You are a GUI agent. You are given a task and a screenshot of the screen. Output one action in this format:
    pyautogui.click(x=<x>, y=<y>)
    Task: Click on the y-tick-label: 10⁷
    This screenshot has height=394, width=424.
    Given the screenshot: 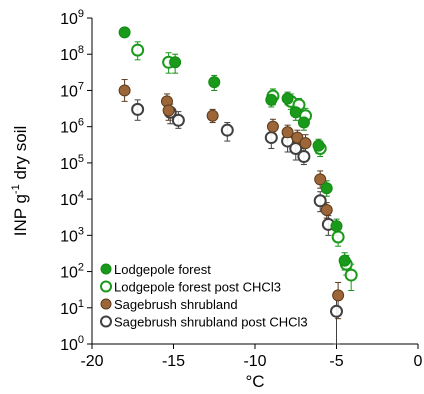 What is the action you would take?
    pyautogui.click(x=72, y=90)
    